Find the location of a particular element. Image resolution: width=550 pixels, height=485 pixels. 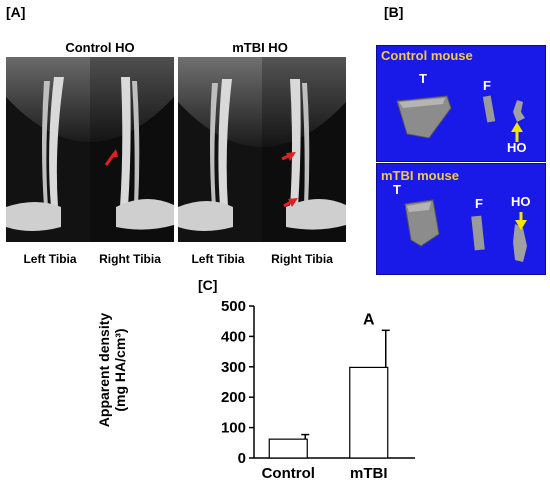

x-tick-label-control: Control is located at coordinates (288, 473).